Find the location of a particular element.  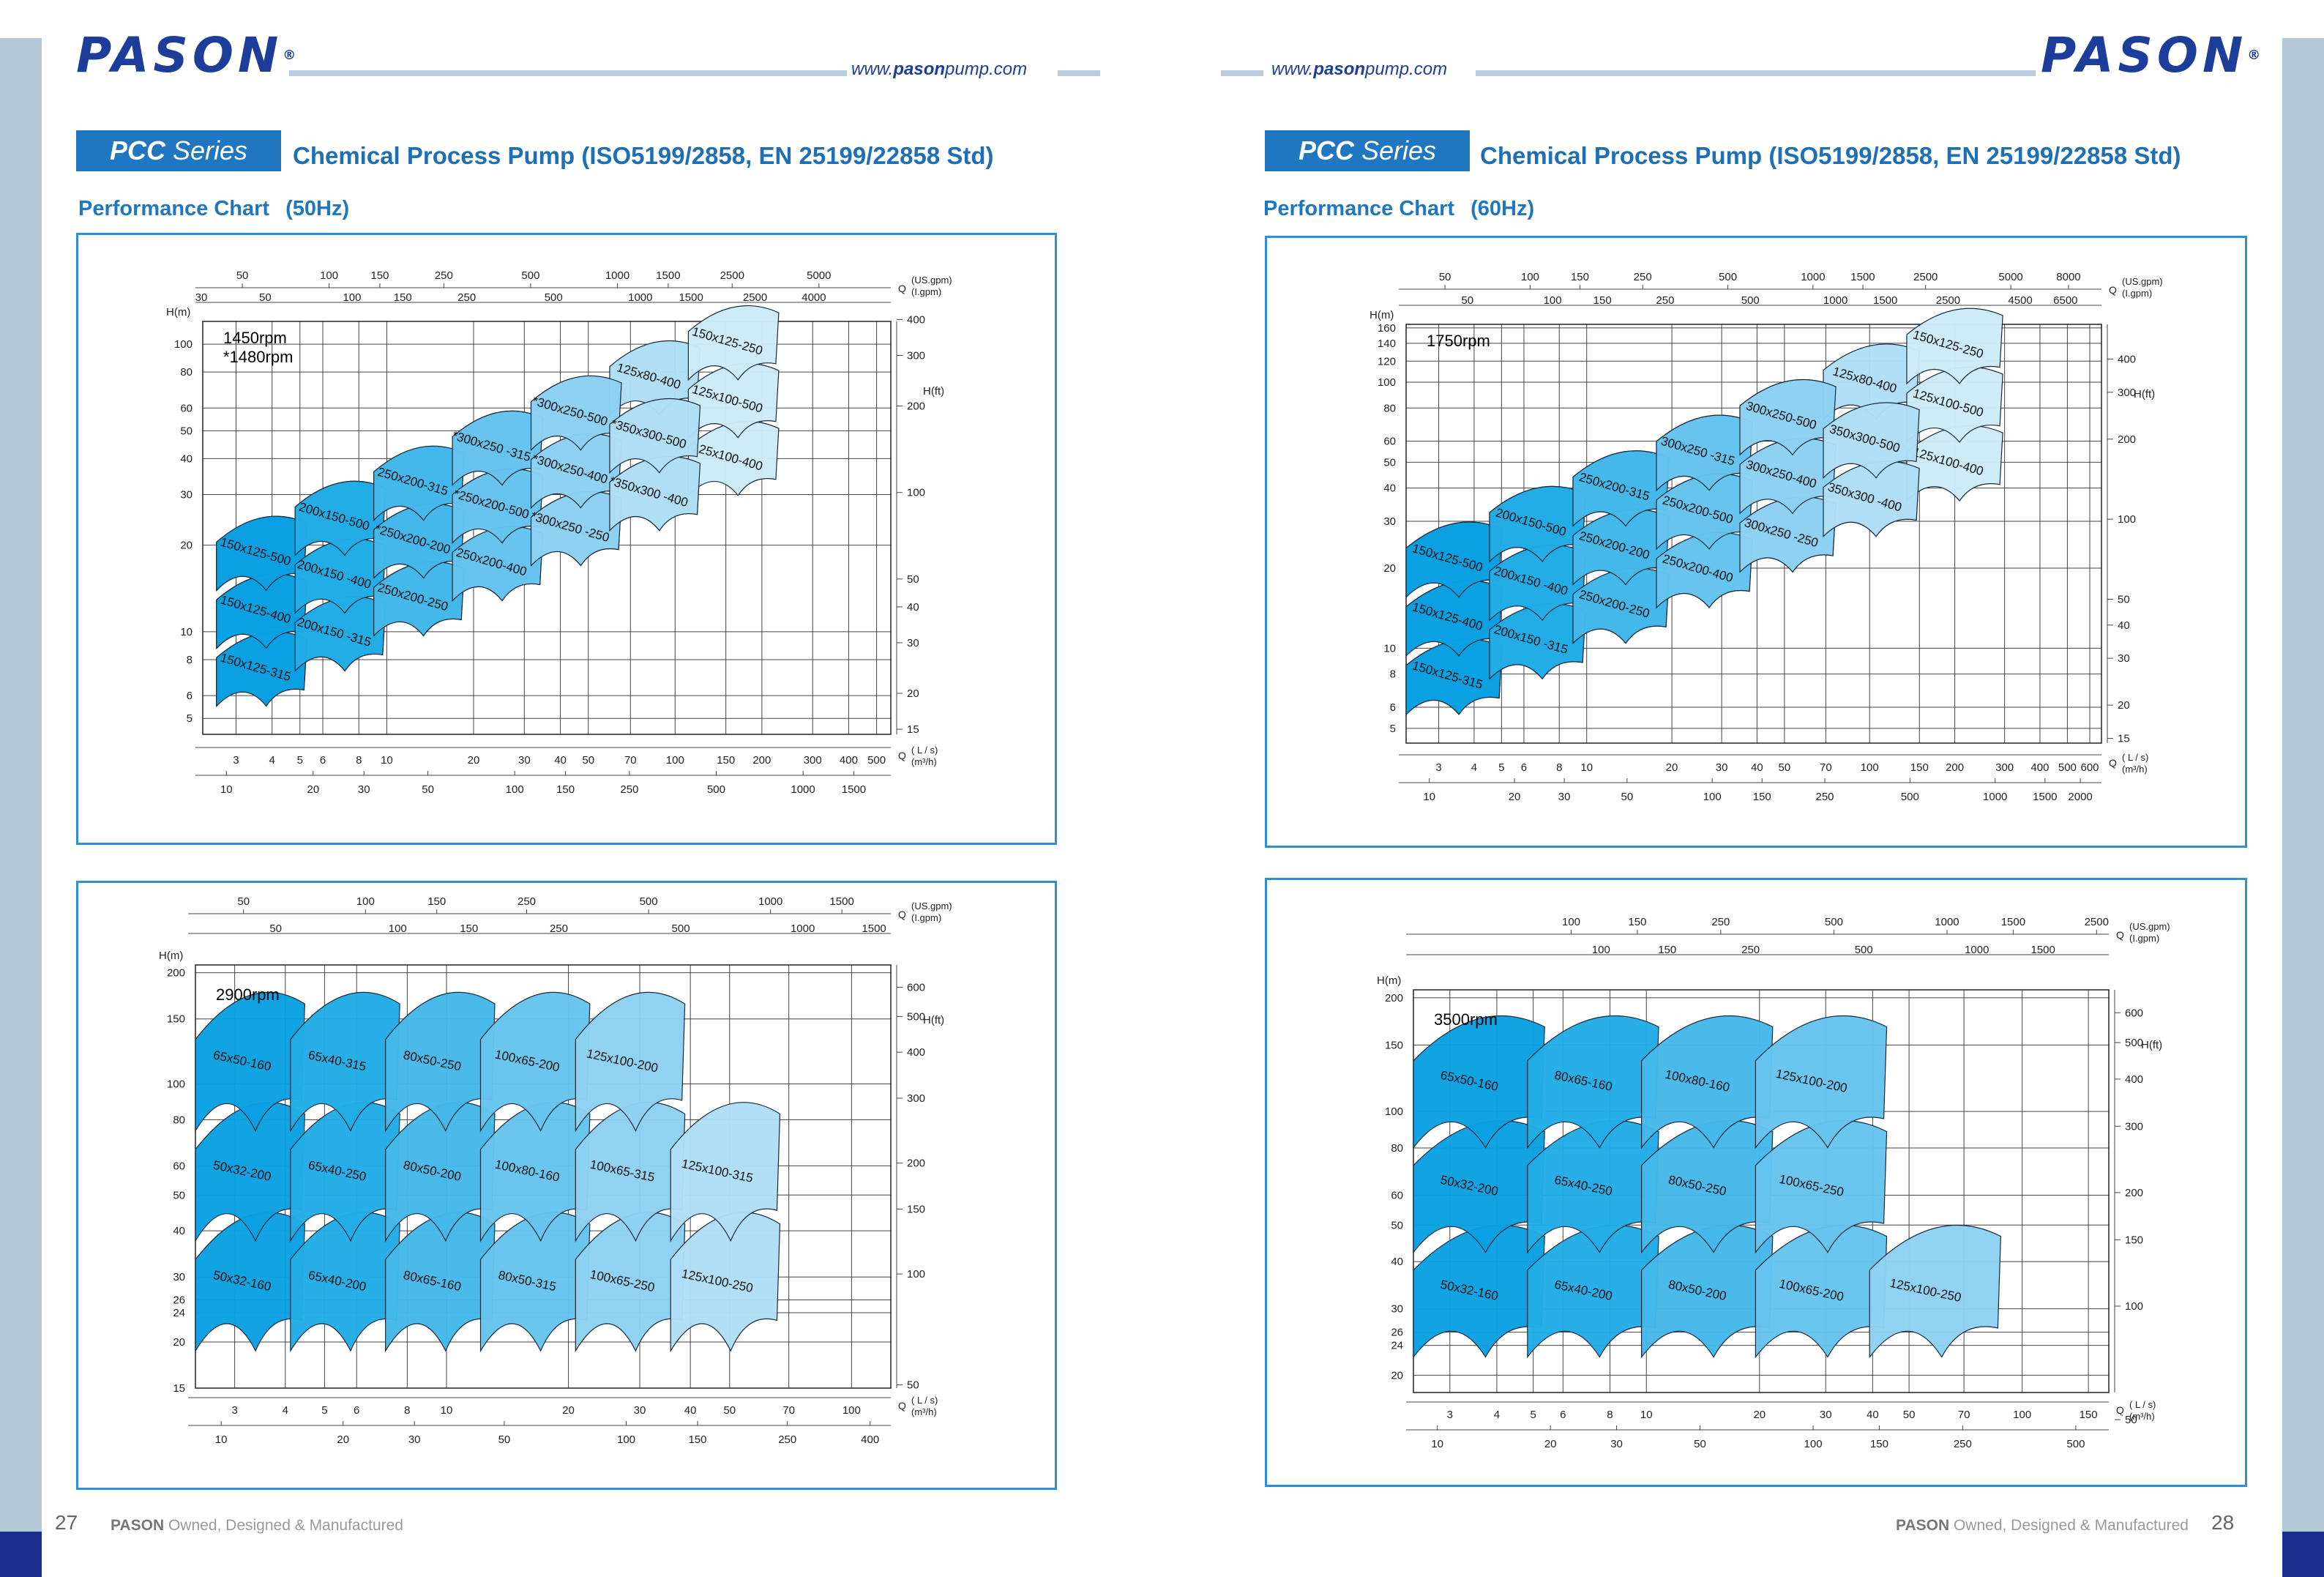

m3h-tick-label: 10 is located at coordinates (1437, 1444).